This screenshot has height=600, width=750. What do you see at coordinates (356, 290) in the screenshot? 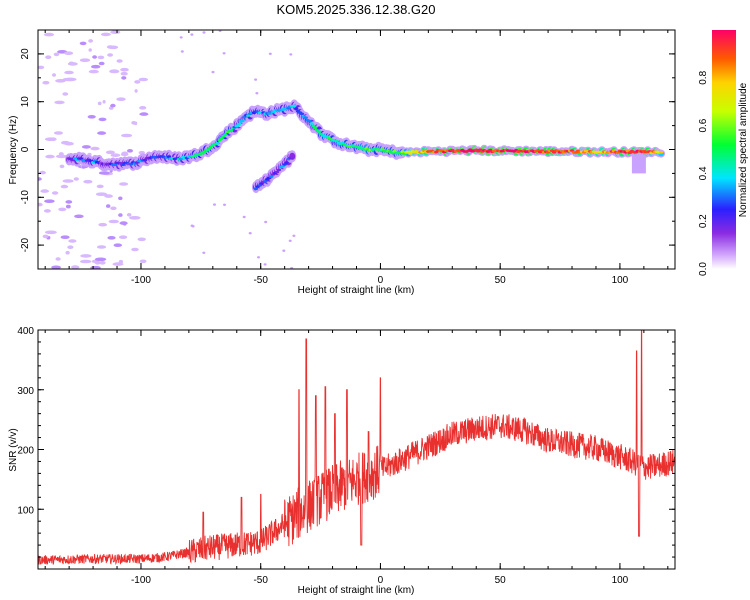
I see `spectrogram-xlabel: Height of straight line (km)` at bounding box center [356, 290].